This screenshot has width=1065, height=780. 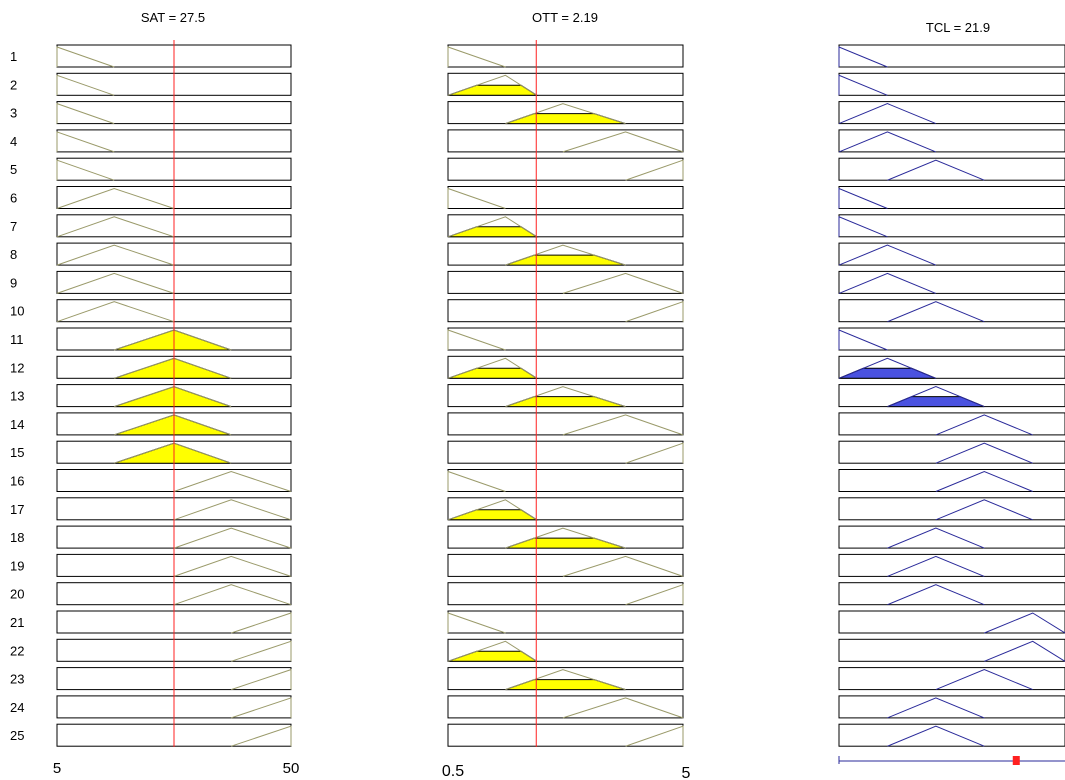 What do you see at coordinates (17, 537) in the screenshot?
I see `rule-number: 18` at bounding box center [17, 537].